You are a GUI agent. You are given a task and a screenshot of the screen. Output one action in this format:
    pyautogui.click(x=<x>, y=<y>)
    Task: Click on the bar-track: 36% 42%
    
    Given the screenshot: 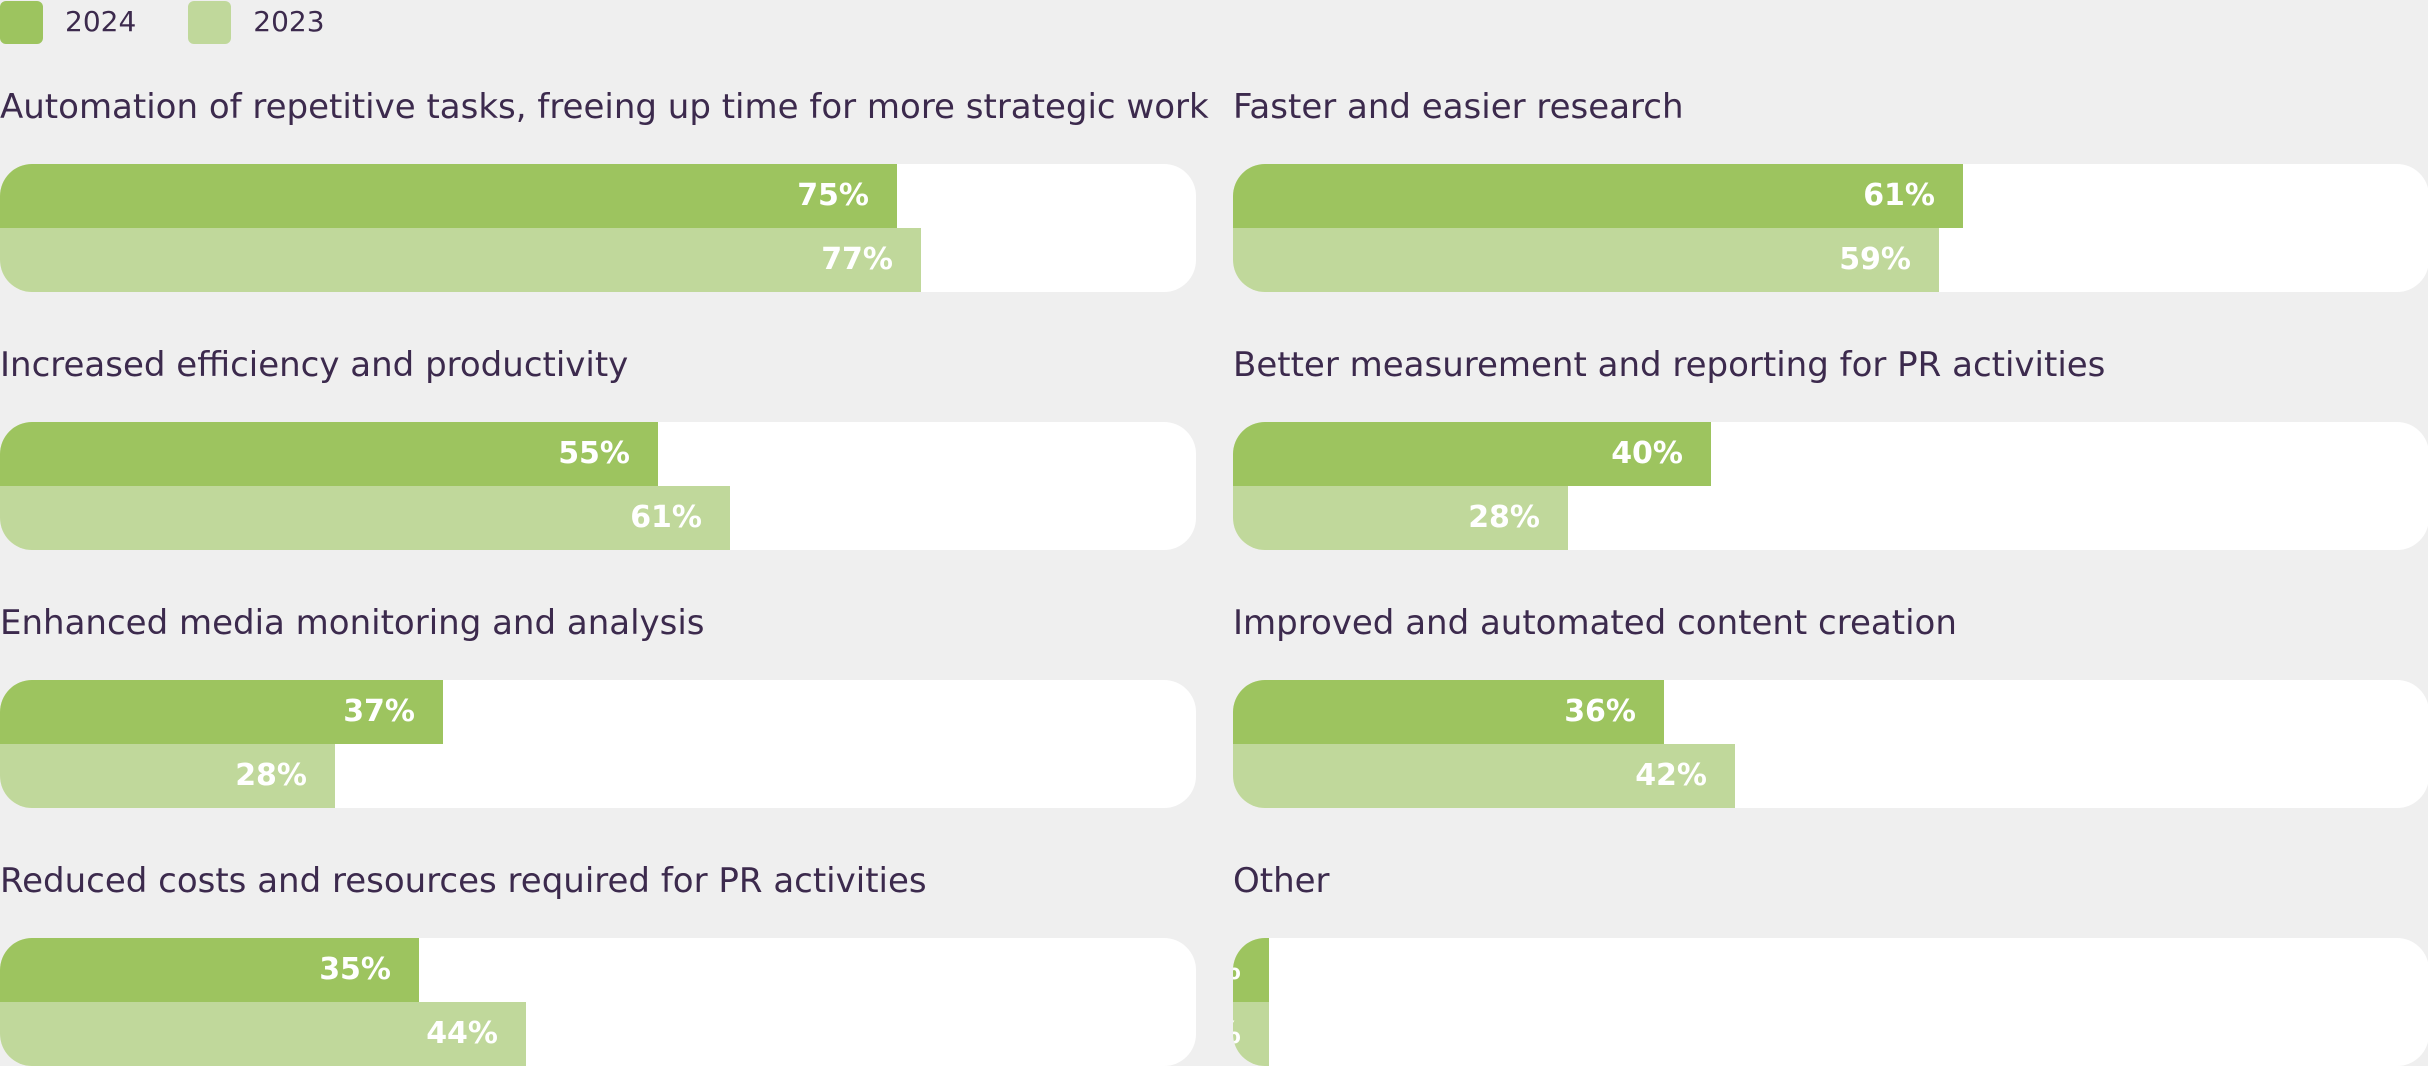 What is the action you would take?
    pyautogui.click(x=1830, y=744)
    